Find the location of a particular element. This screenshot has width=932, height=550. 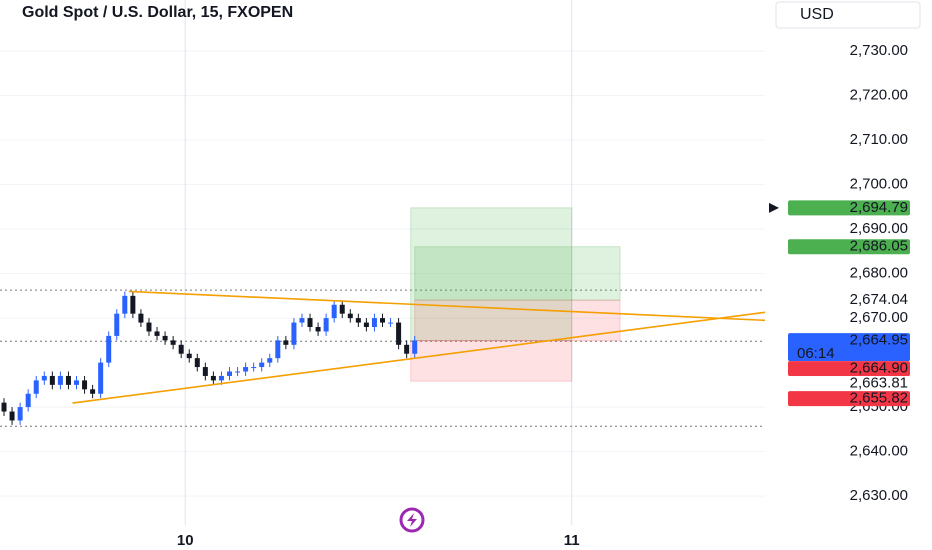

y-tick-label: 2,640.00 is located at coordinates (879, 451).